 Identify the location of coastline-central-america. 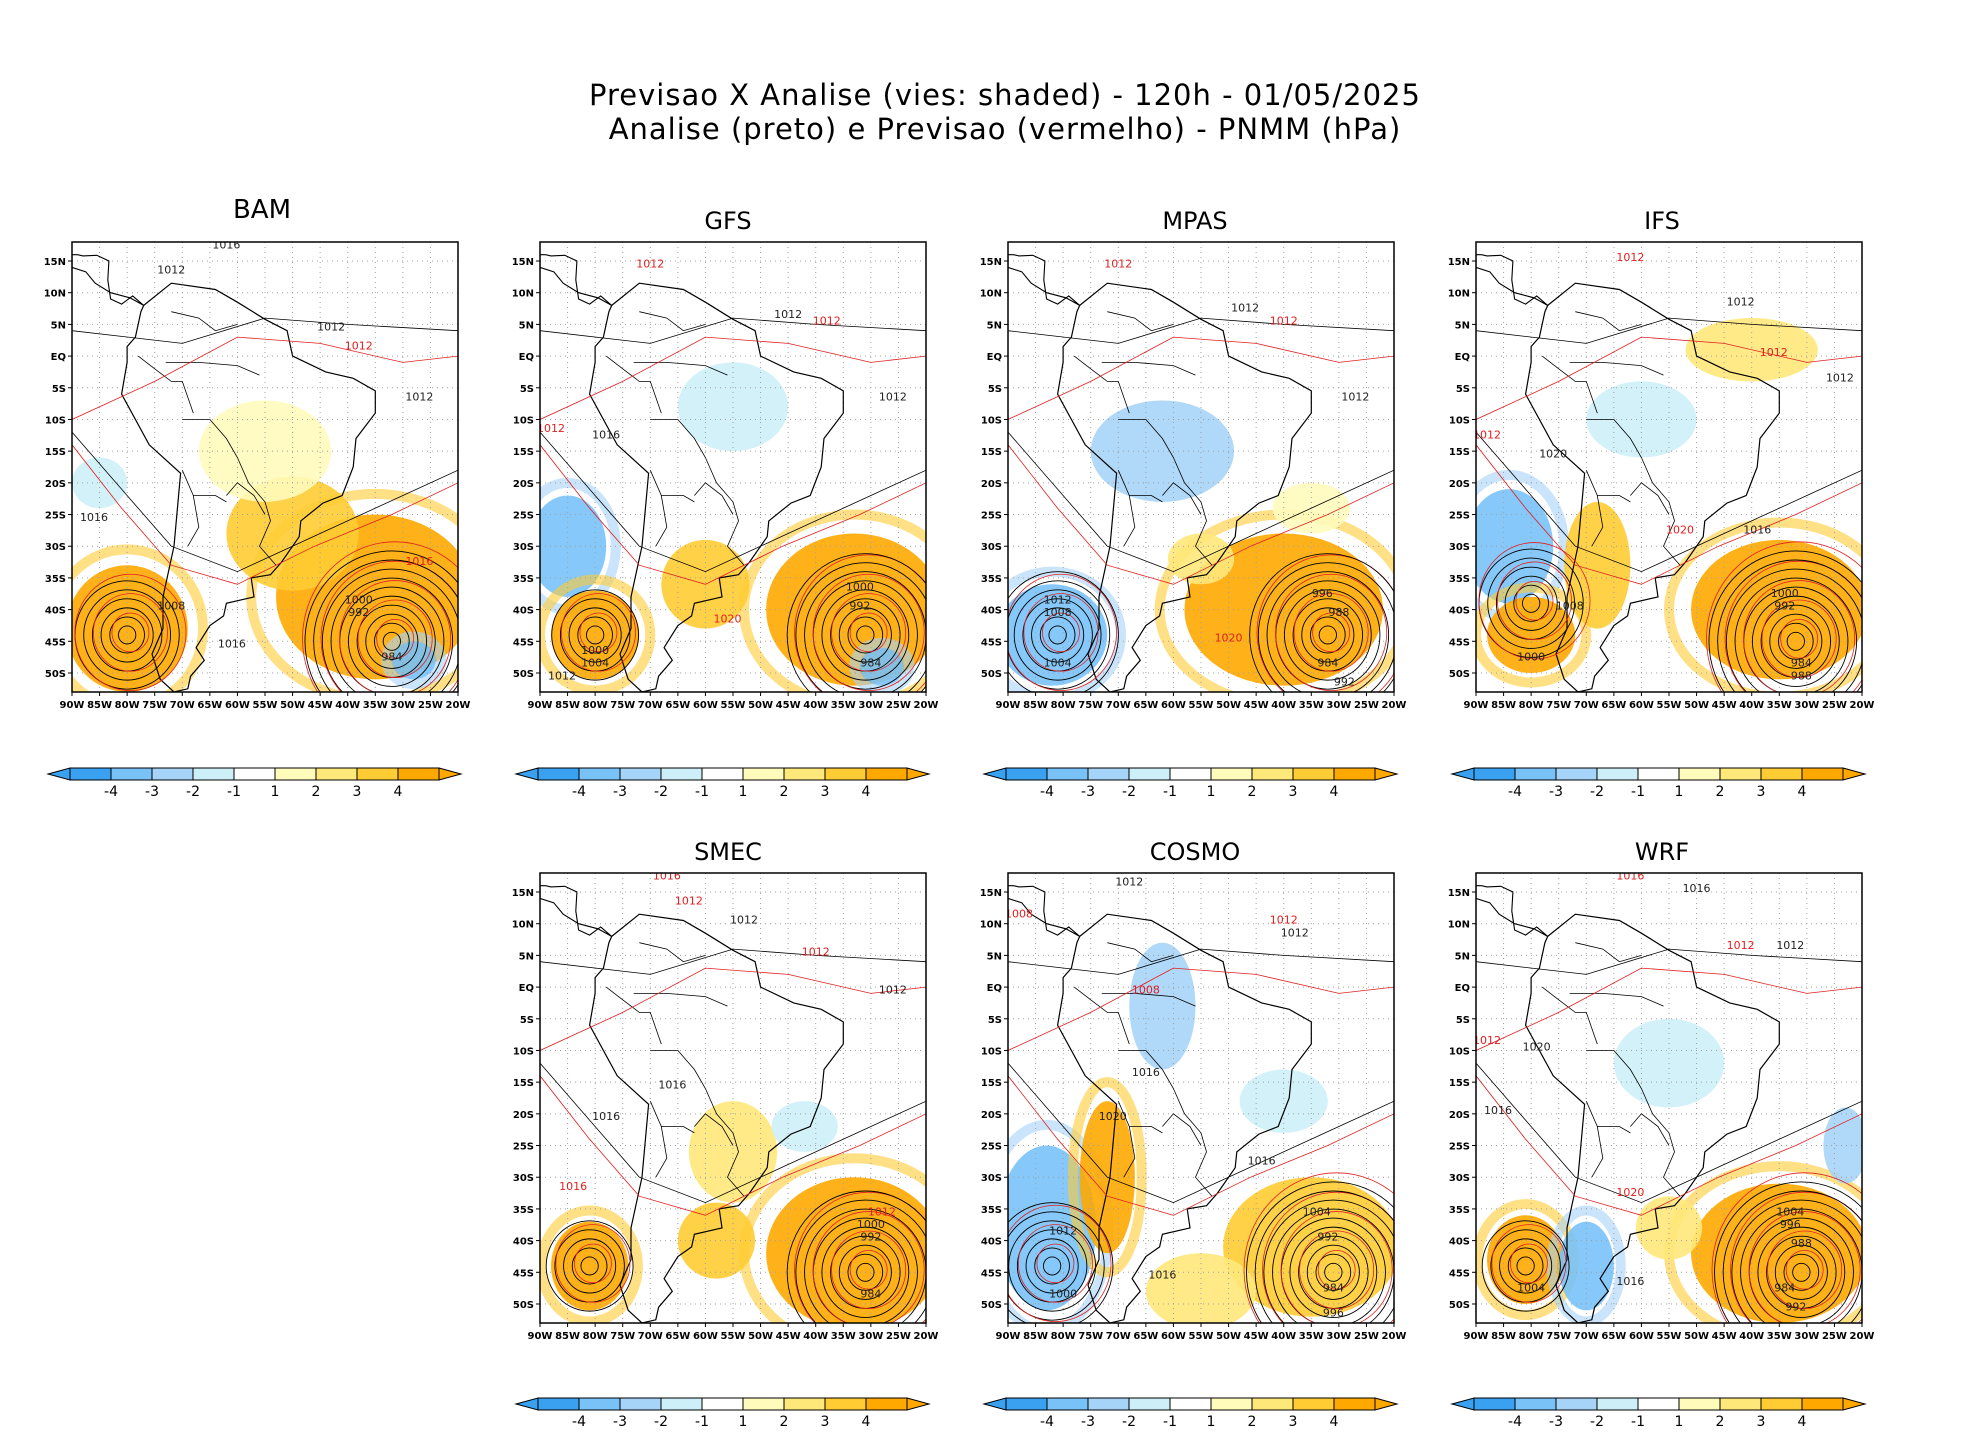
(108, 280).